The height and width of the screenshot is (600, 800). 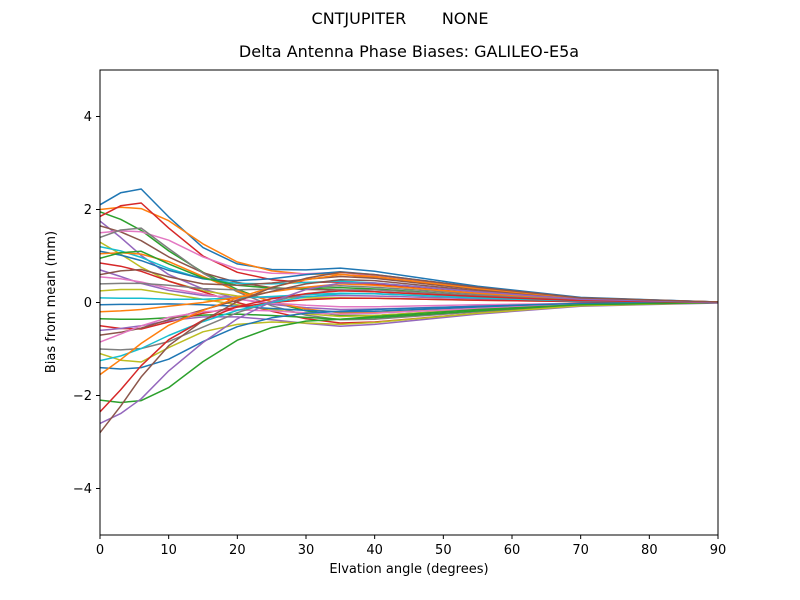 What do you see at coordinates (237, 550) in the screenshot?
I see `x-tick-label: 20` at bounding box center [237, 550].